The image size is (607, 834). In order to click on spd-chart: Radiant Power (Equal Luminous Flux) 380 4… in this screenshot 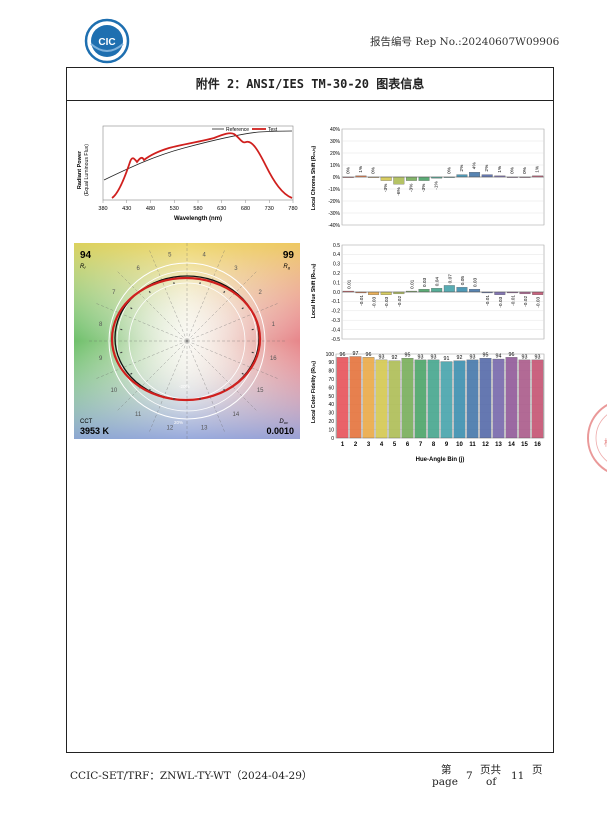, I will do `click(187, 173)`.